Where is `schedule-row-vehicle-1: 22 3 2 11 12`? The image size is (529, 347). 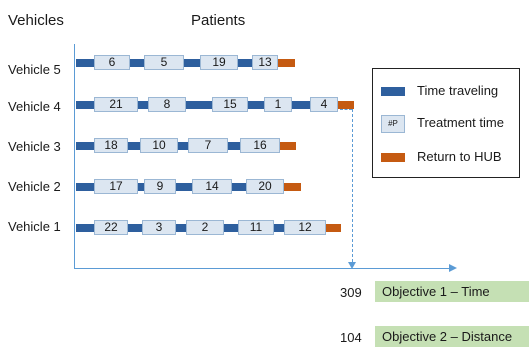 schedule-row-vehicle-1: 22 3 2 11 12 is located at coordinates (264, 228).